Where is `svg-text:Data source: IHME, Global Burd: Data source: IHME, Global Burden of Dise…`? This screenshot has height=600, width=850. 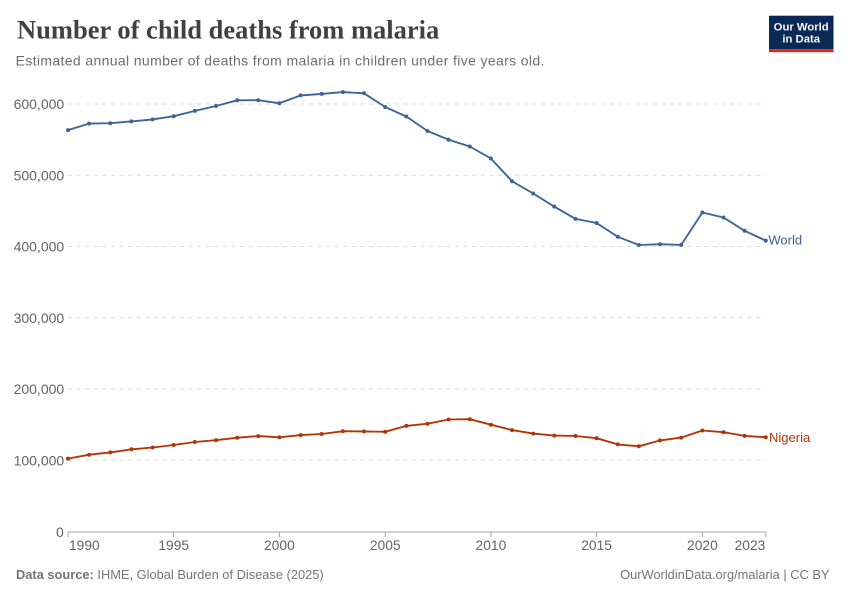 svg-text:Data source: IHME, Global Burd: Data source: IHME, Global Burden of Dise… is located at coordinates (170, 574).